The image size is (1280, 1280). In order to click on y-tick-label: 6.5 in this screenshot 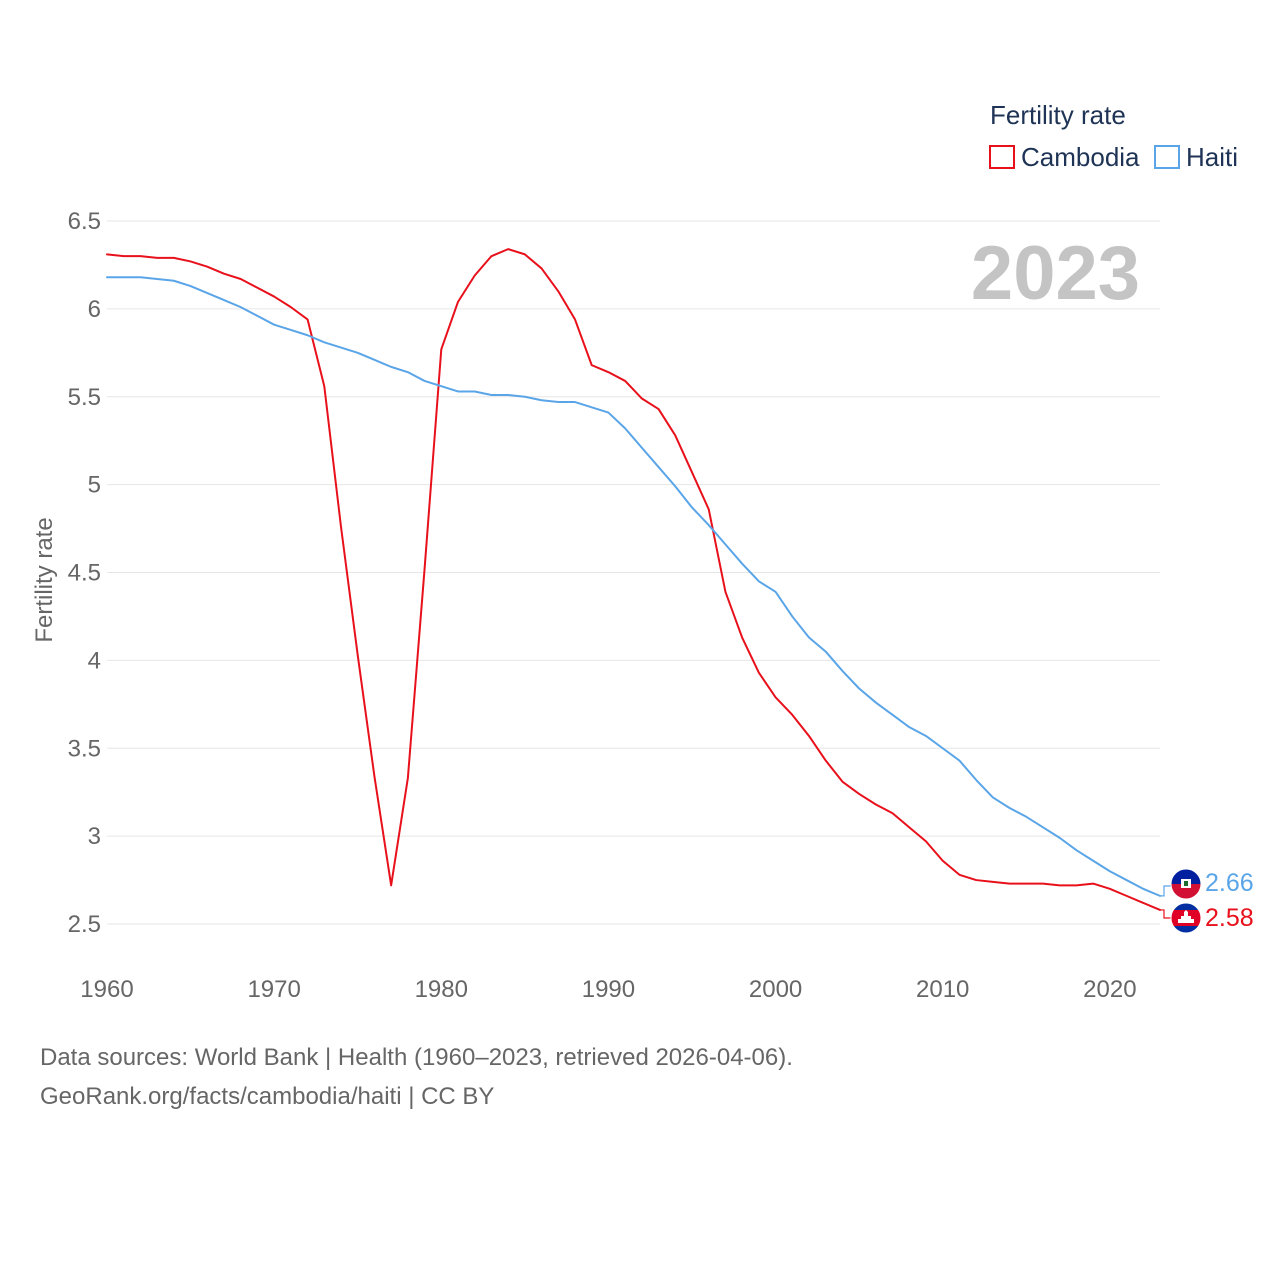, I will do `click(84, 221)`.